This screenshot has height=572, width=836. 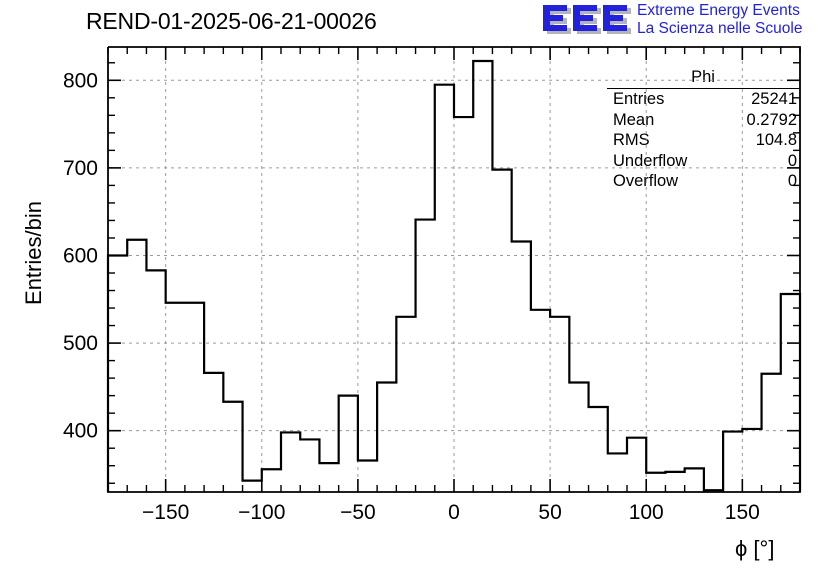 What do you see at coordinates (358, 512) in the screenshot?
I see `x-tick-label: −50` at bounding box center [358, 512].